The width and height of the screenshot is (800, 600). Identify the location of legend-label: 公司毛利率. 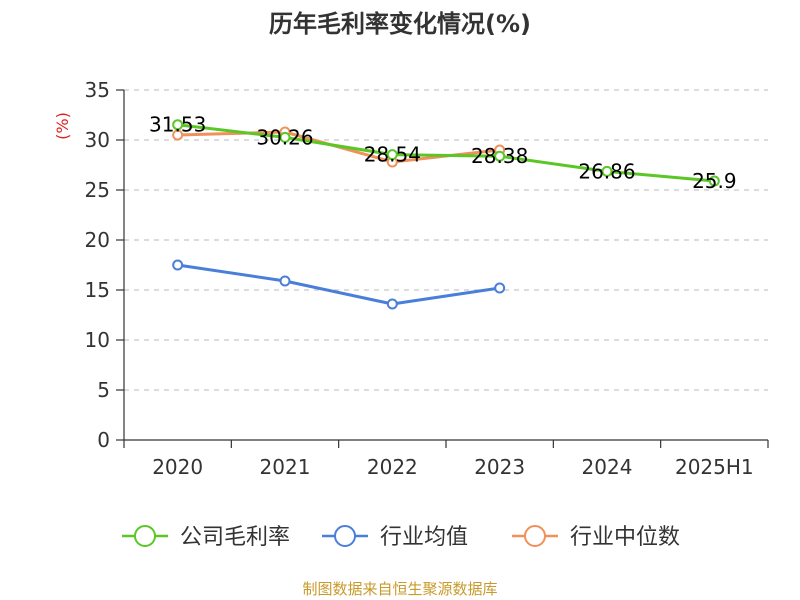
(235, 537).